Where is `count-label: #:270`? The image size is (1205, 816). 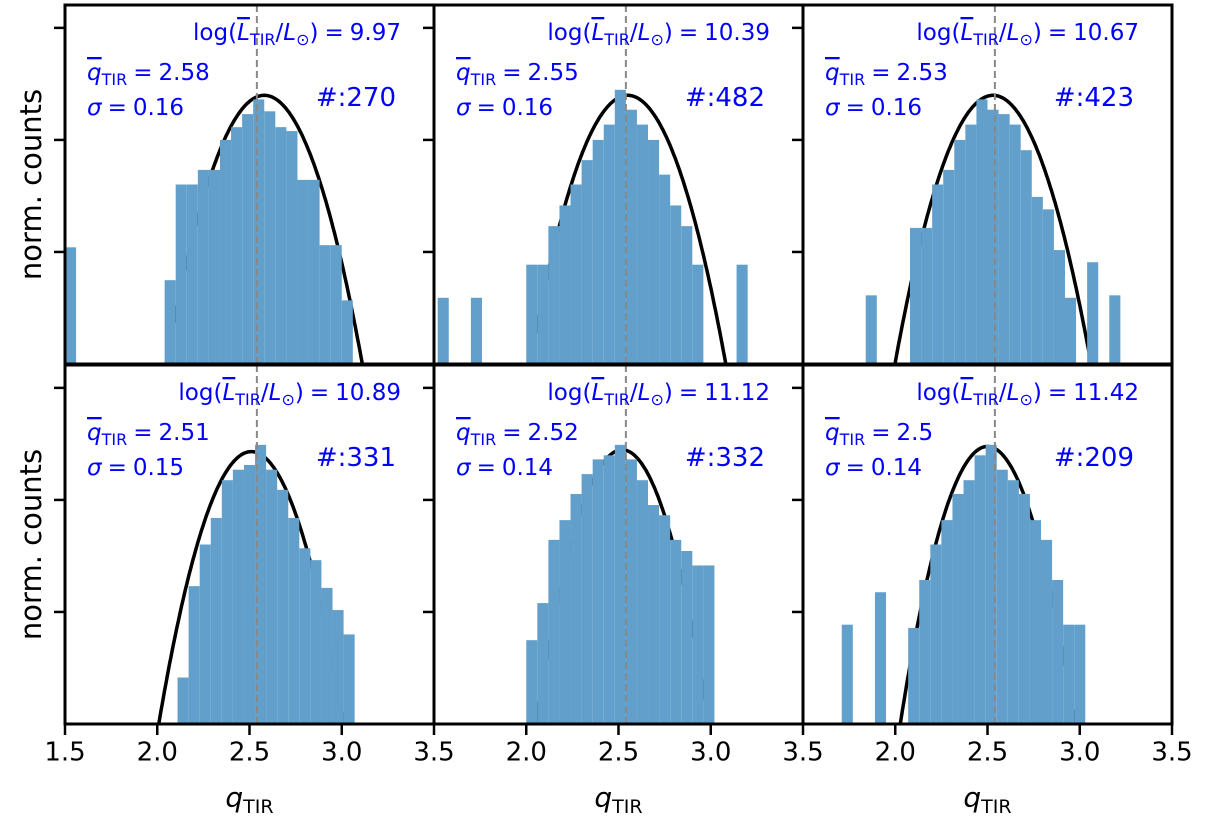
count-label: #:270 is located at coordinates (356, 98).